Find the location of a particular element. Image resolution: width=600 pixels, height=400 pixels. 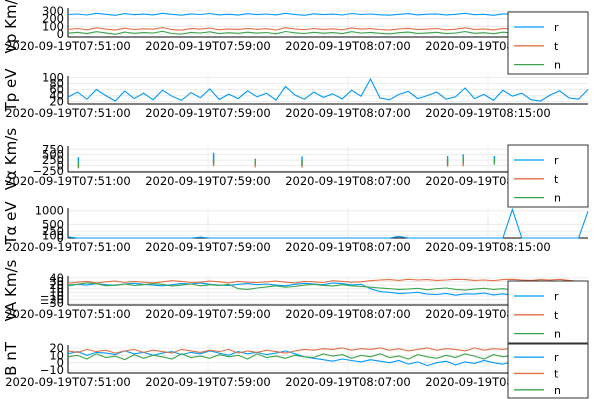

y-axis-label: Tp eV is located at coordinates (11, 90).